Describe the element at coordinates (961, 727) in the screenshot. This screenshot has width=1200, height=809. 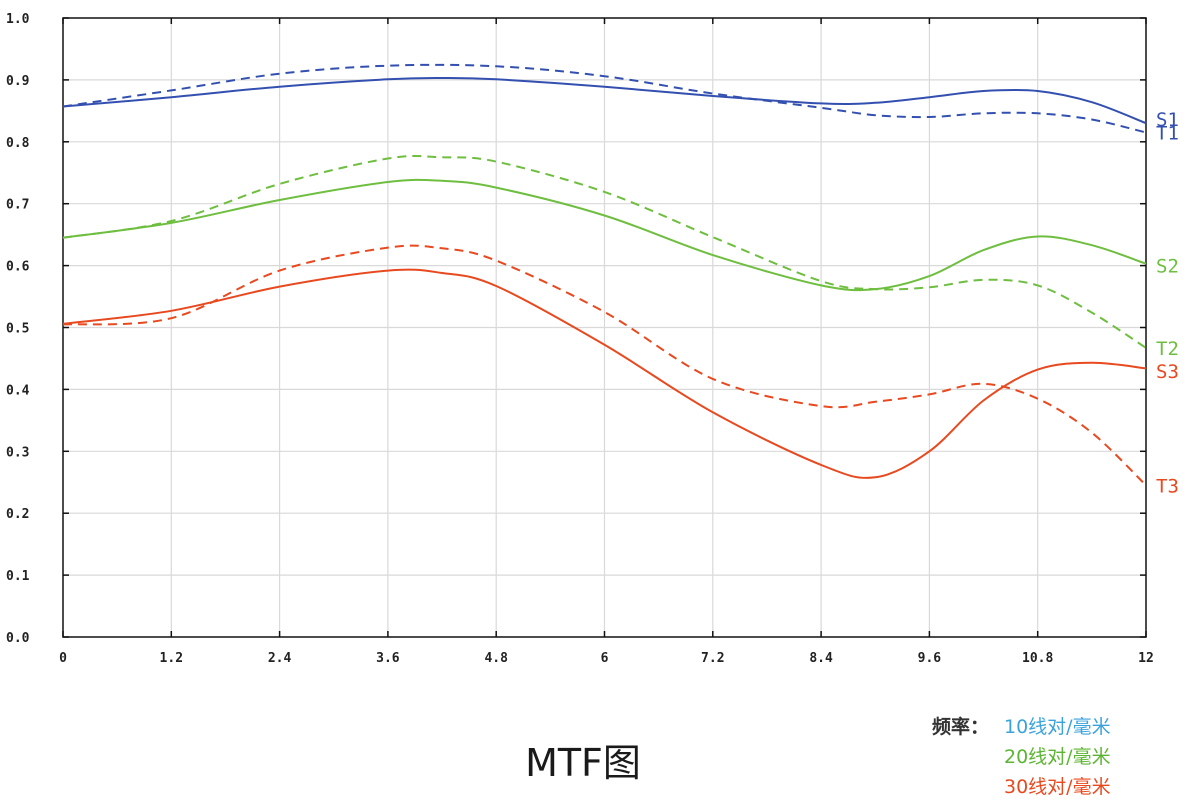
I see `legend-title: 频率：` at that location.